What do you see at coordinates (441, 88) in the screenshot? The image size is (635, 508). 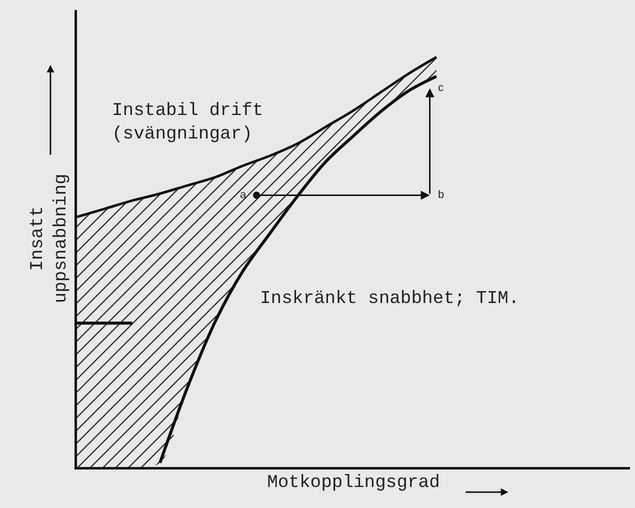 I see `annotation: c` at bounding box center [441, 88].